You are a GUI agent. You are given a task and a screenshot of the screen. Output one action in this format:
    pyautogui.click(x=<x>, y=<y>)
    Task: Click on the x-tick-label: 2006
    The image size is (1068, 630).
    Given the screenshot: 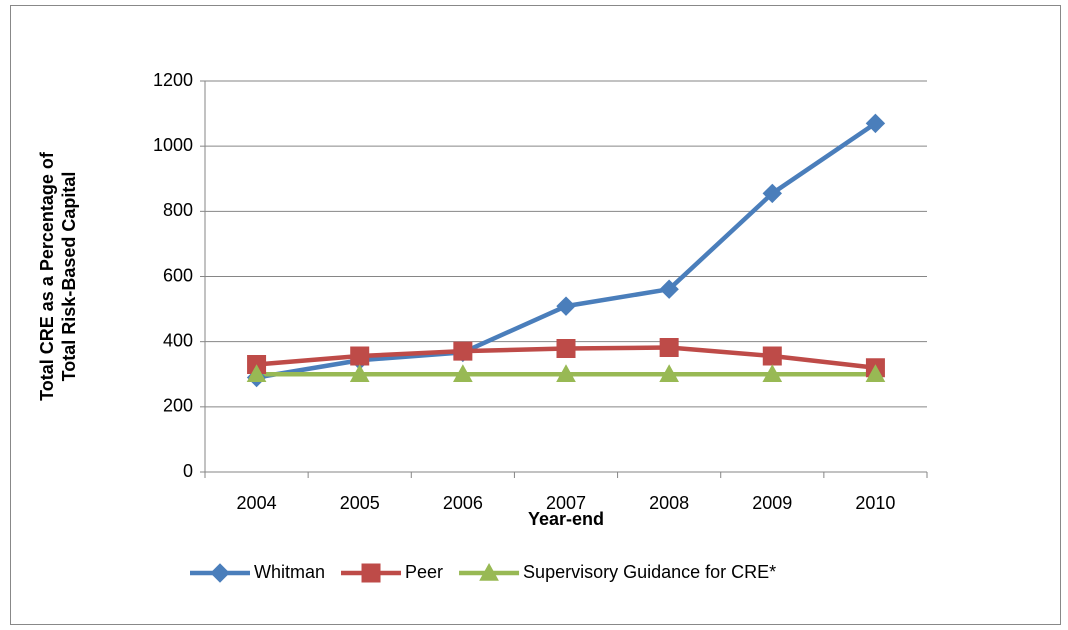 What is the action you would take?
    pyautogui.click(x=463, y=503)
    